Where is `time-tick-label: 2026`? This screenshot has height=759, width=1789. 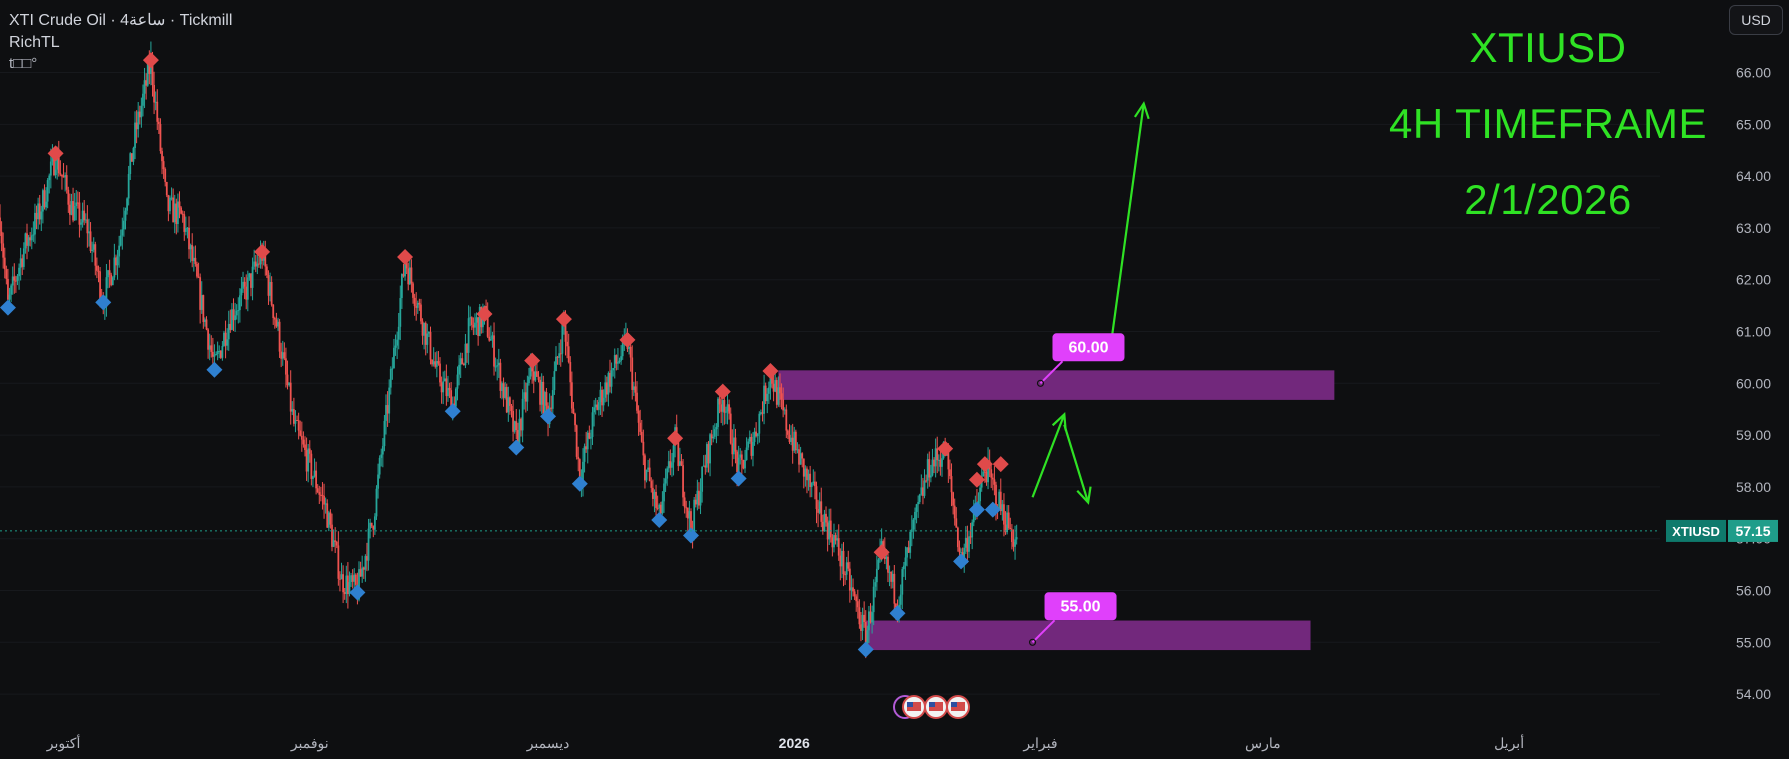
time-tick-label: 2026 is located at coordinates (794, 743).